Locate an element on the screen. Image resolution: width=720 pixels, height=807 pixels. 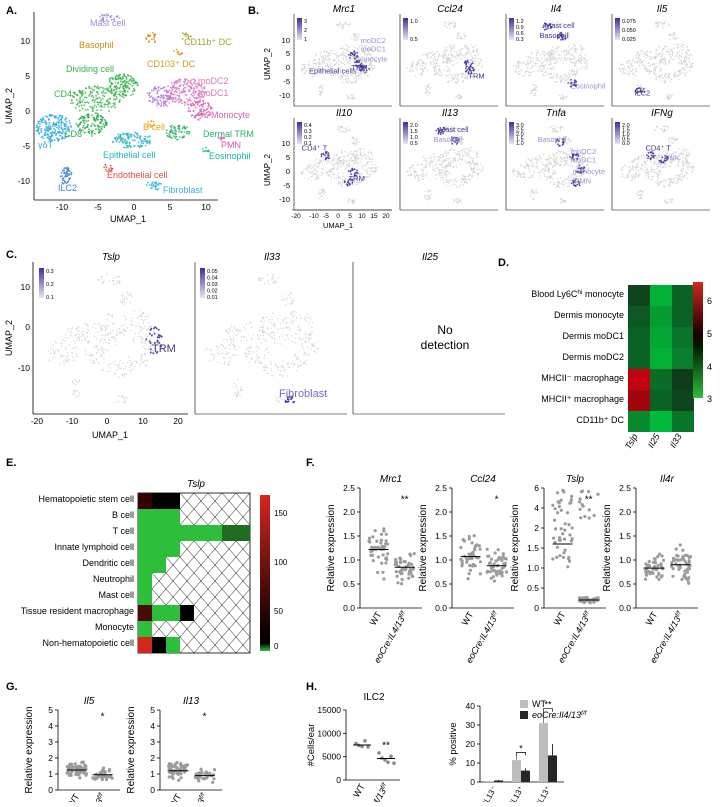
feature-plot-colorbar is located at coordinates (299, 133).